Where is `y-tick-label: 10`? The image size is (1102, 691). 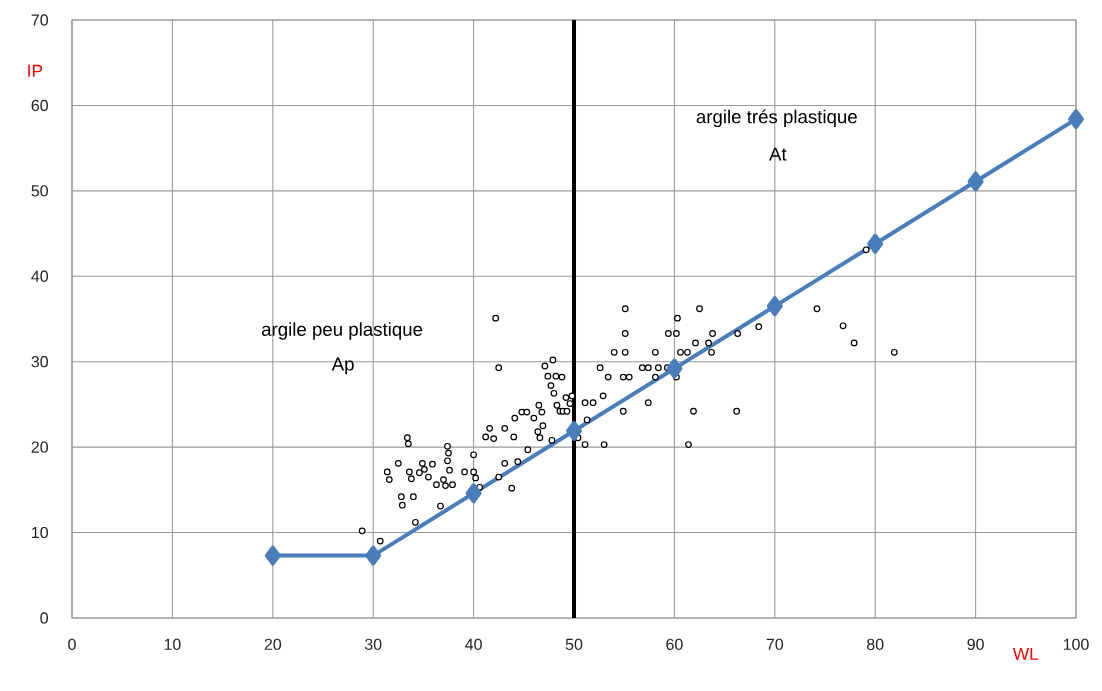
y-tick-label: 10 is located at coordinates (40, 532).